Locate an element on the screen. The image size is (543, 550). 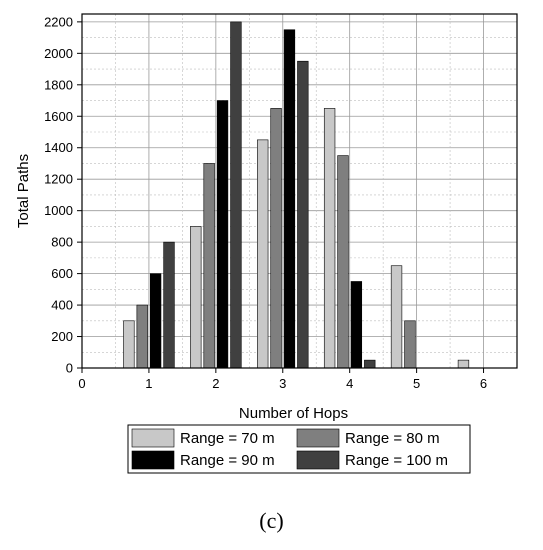
y-axis-title: Total Paths is located at coordinates (23, 191).